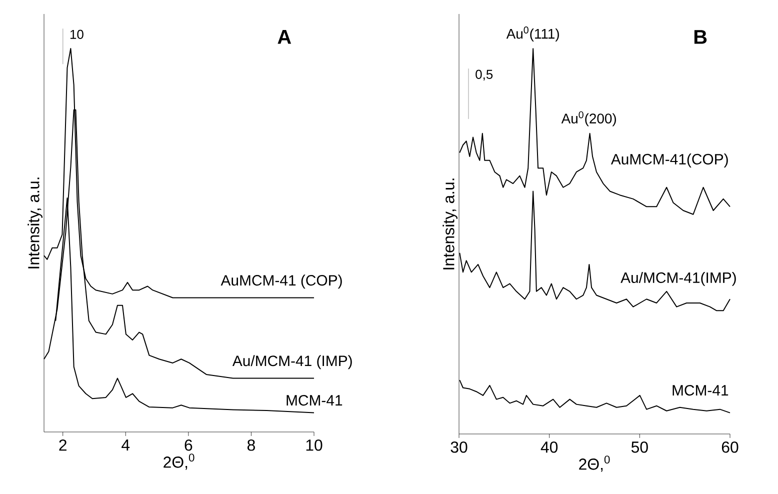 The width and height of the screenshot is (778, 494). What do you see at coordinates (126, 445) in the screenshot?
I see `x-tick-label: 4` at bounding box center [126, 445].